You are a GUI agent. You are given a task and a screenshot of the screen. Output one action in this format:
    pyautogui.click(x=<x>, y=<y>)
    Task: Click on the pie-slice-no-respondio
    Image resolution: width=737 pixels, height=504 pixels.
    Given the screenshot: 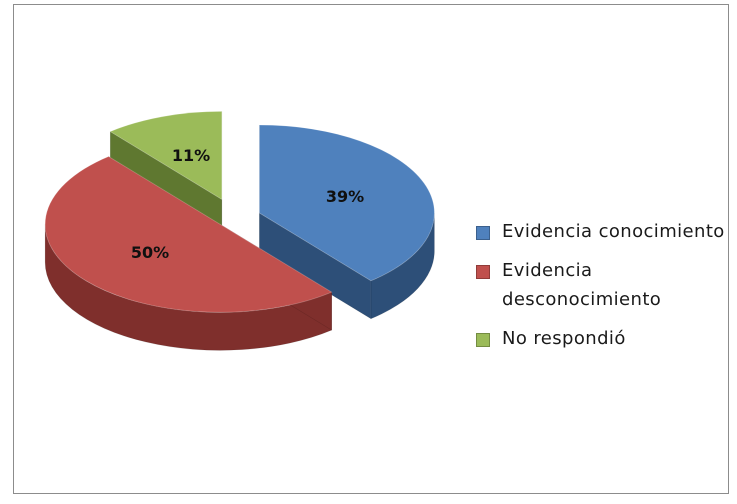 What is the action you would take?
    pyautogui.click(x=166, y=155)
    